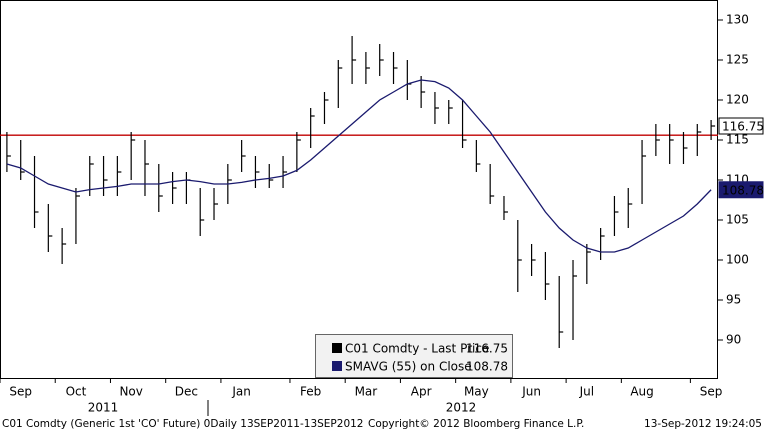 The height and width of the screenshot is (433, 764). What do you see at coordinates (366, 392) in the screenshot?
I see `x-tick-label: Mar` at bounding box center [366, 392].